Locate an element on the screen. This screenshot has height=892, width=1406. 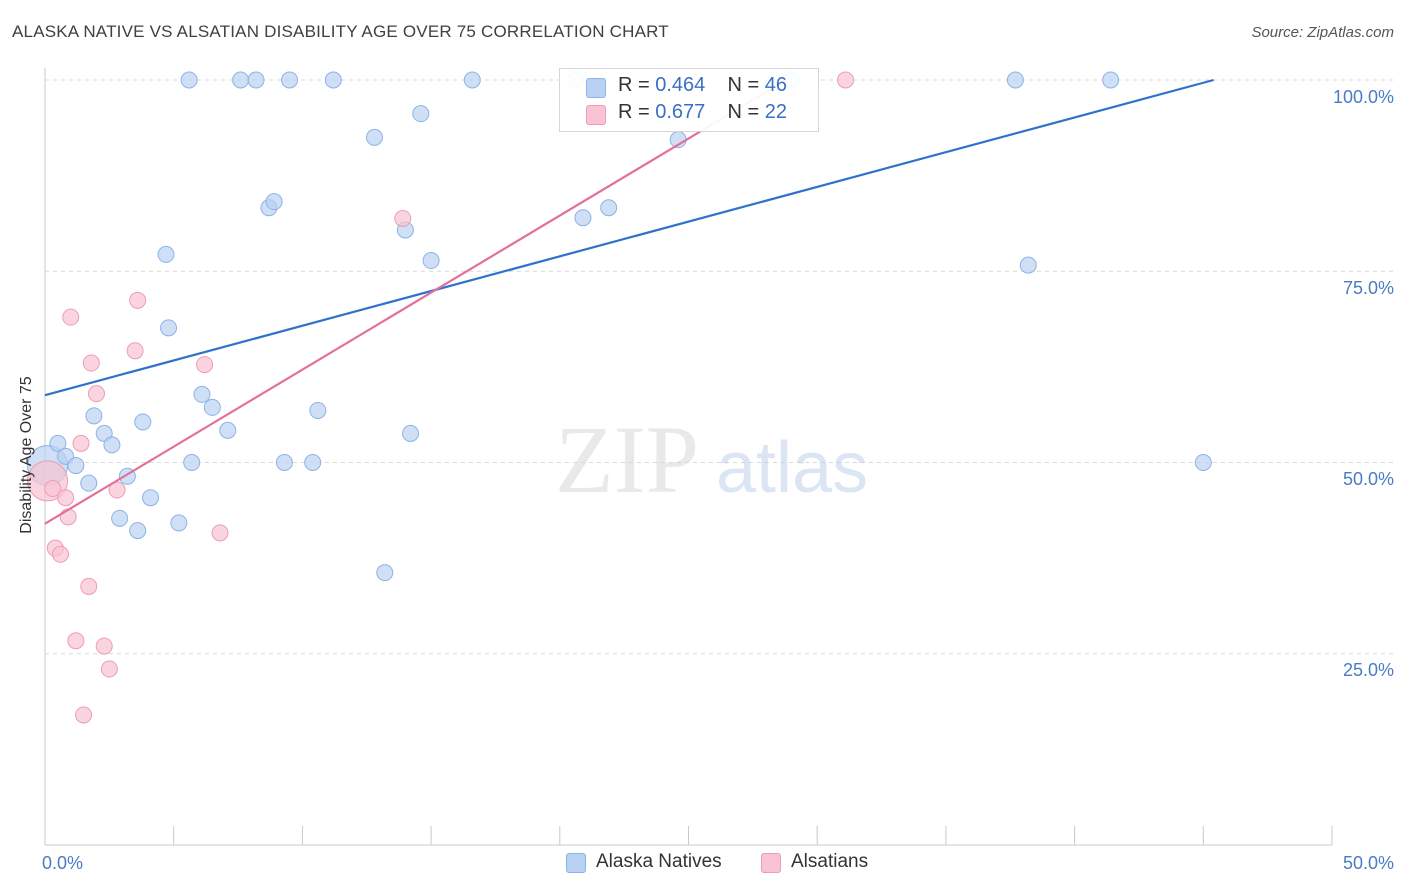
y-tick-label: 50.0% is located at coordinates (1368, 479).